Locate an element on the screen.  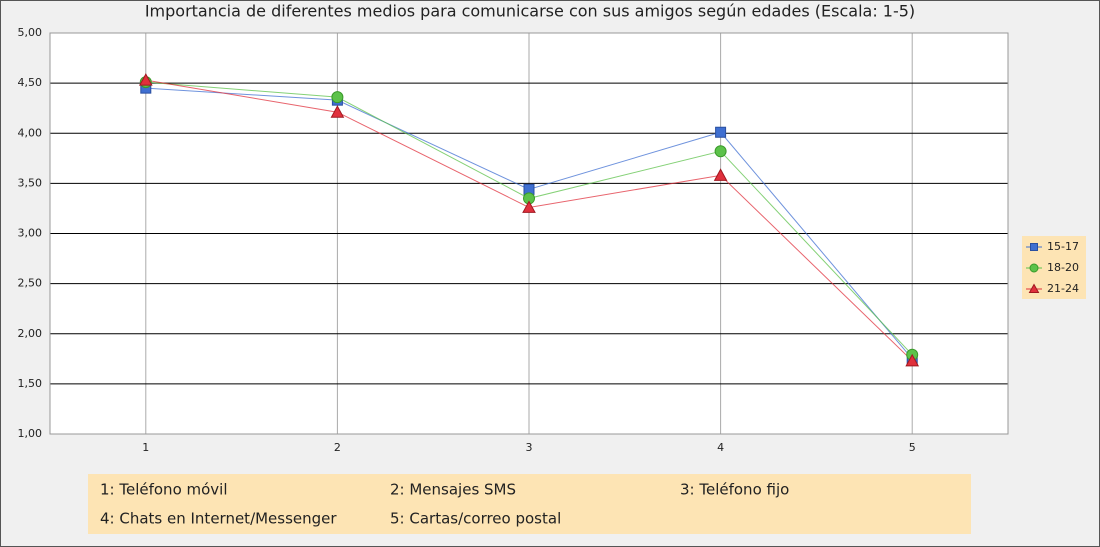
y-tick-label: 4,00 is located at coordinates (30, 132).